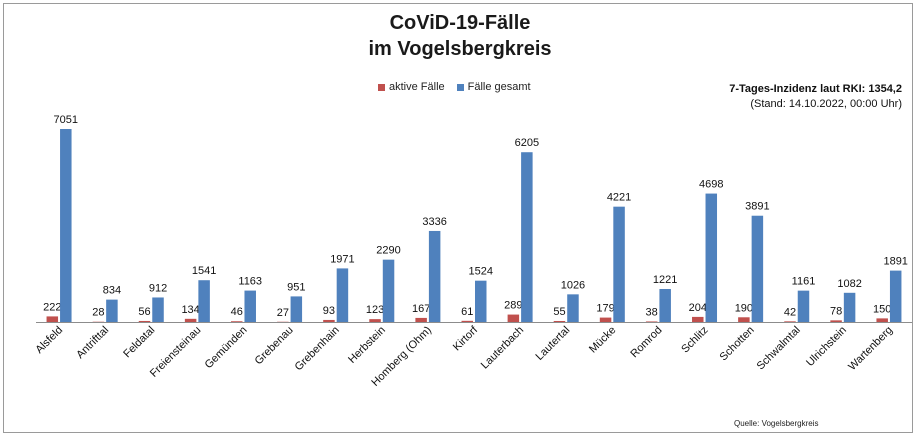  Describe the element at coordinates (367, 345) in the screenshot. I see `x-tick-label-7: Herbstein` at that location.